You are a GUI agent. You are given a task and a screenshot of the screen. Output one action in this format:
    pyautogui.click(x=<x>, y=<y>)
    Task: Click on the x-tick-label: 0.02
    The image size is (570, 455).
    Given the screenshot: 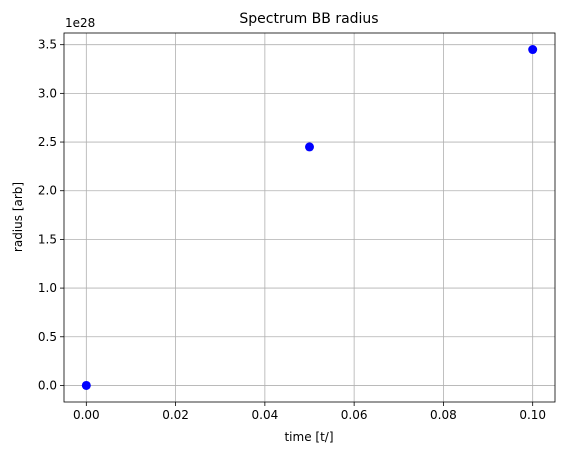 What is the action you would take?
    pyautogui.click(x=175, y=415)
    